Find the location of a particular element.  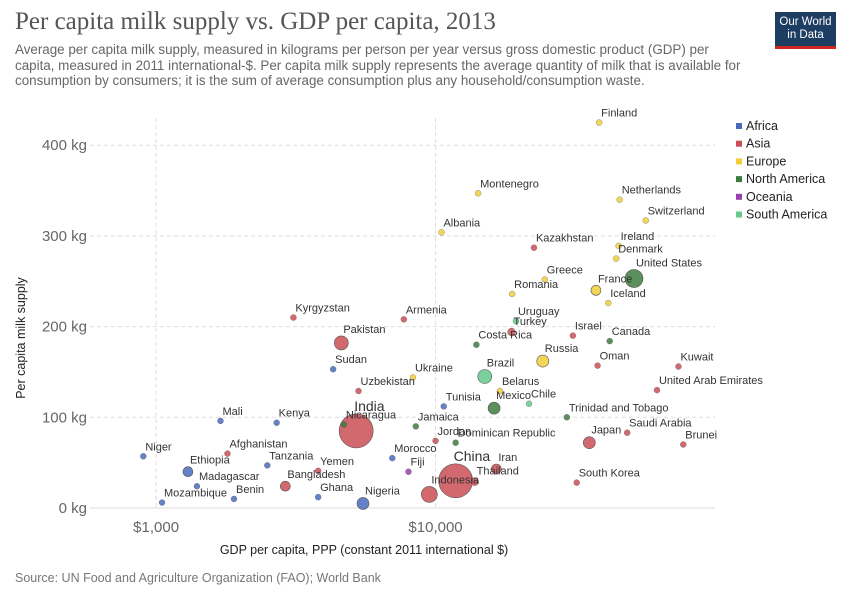

y-tick-label: 100 kg is located at coordinates (64, 417).